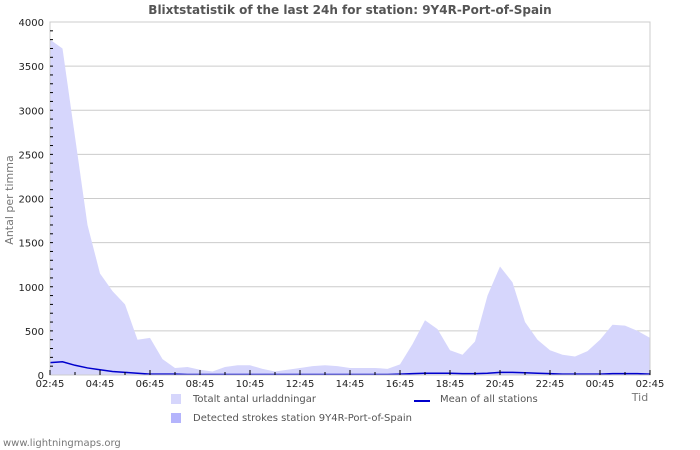 Image resolution: width=700 pixels, height=450 pixels. Describe the element at coordinates (200, 384) in the screenshot. I see `x-tick-label: 08:45` at that location.